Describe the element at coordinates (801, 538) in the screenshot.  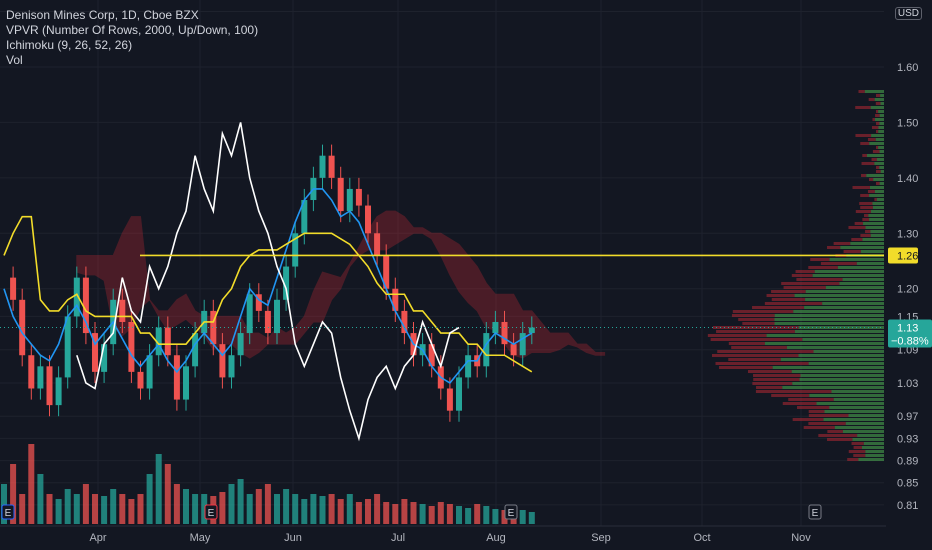
I see `time-label: Nov` at that location.